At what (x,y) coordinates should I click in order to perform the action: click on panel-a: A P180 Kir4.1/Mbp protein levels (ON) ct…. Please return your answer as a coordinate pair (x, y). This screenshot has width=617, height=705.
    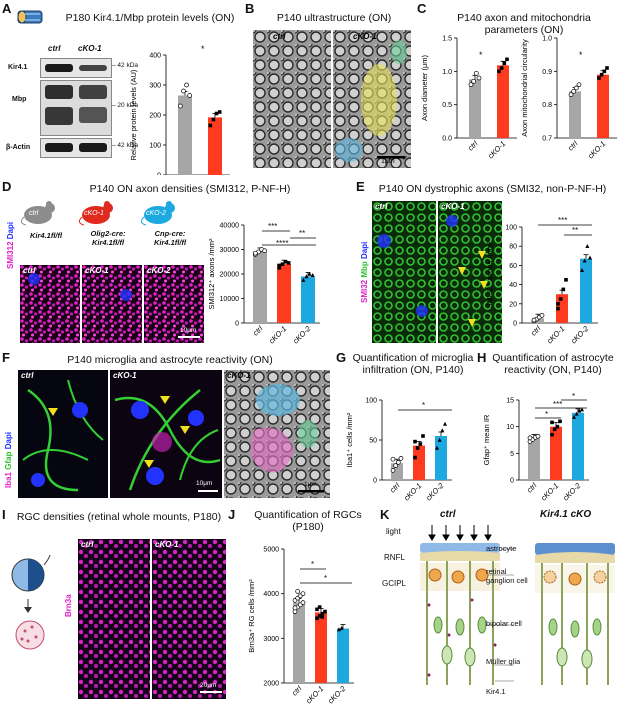
    Looking at the image, I should click on (122, 87).